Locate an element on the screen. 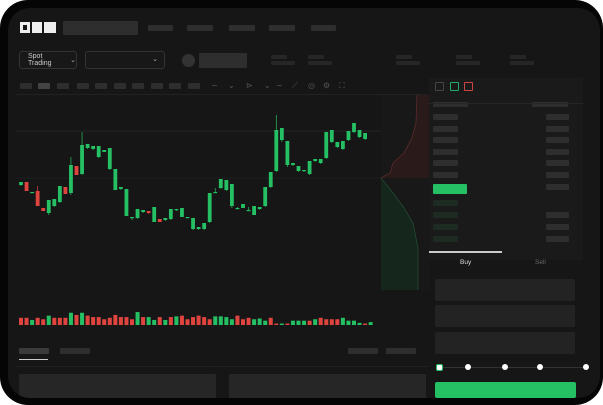 The image size is (603, 405). mid-price is located at coordinates (450, 189).